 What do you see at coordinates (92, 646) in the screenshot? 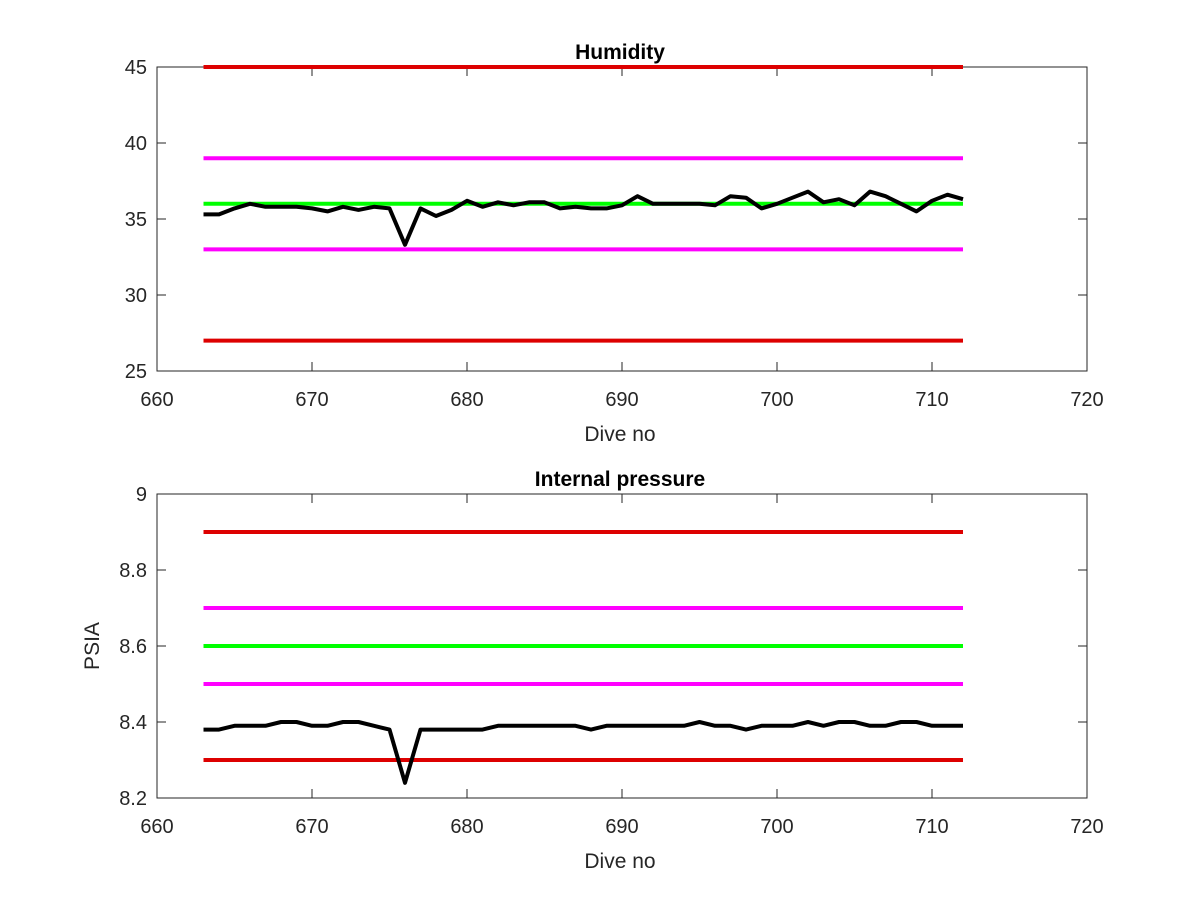
I see `y-axis-label: PSIA` at bounding box center [92, 646].